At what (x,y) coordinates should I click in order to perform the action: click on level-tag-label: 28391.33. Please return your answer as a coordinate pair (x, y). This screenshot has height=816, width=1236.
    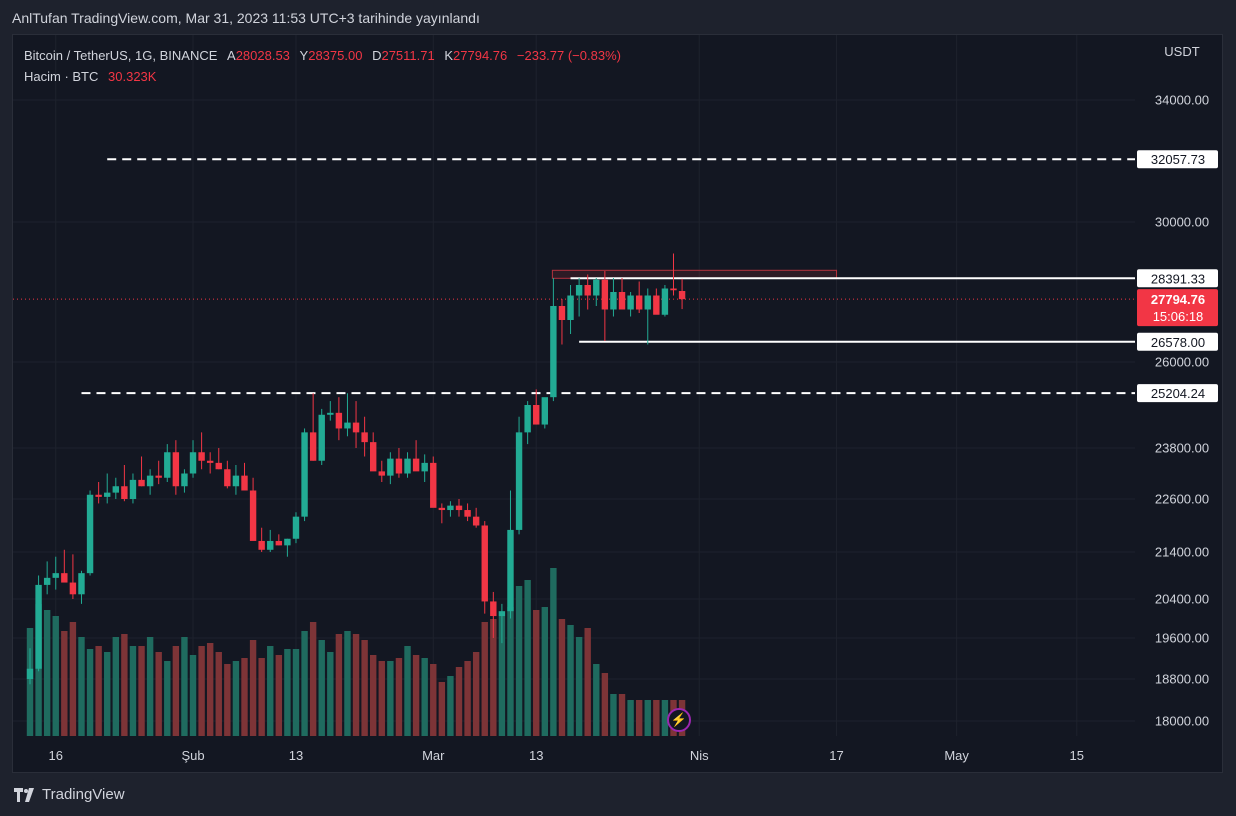
    Looking at the image, I should click on (1178, 278).